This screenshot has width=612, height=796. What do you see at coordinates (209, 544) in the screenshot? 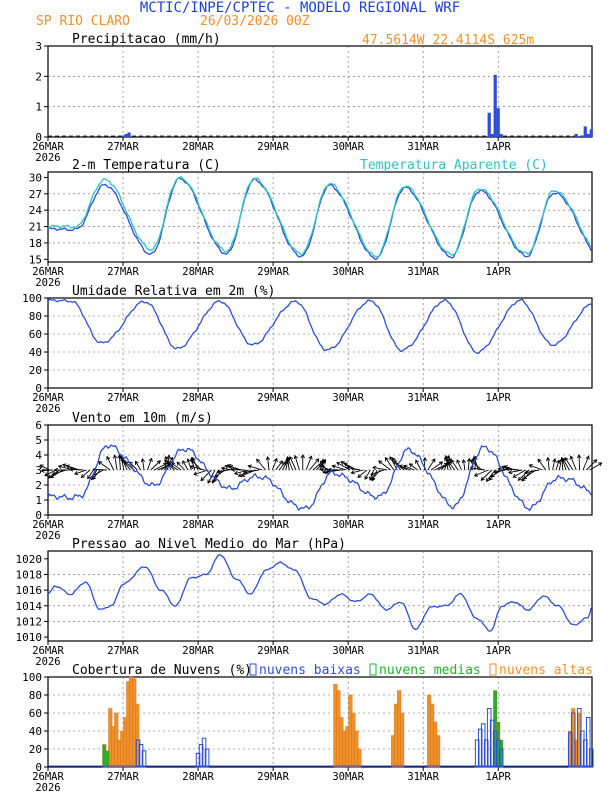
I see `panel-title: Pressao ao Nivel Medio do Mar (hPa)` at bounding box center [209, 544].